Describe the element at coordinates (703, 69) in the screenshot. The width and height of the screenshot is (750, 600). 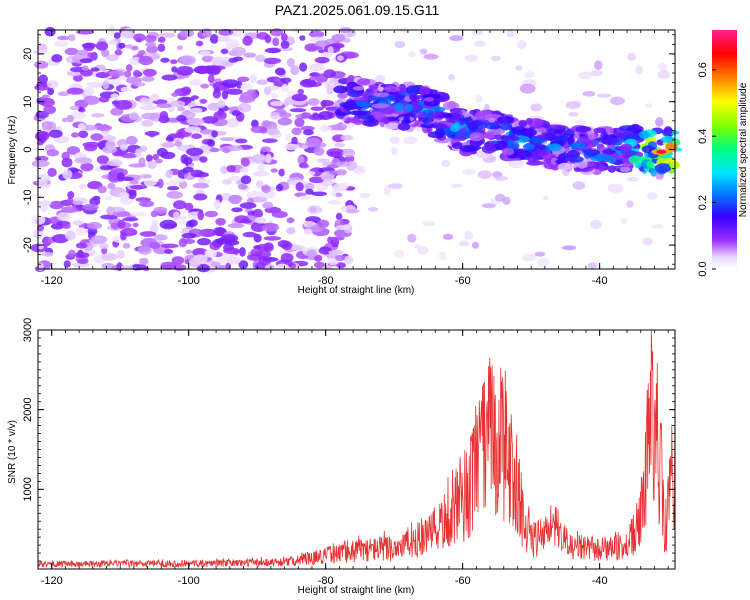
I see `colorbar-tick-label: 0.6` at that location.